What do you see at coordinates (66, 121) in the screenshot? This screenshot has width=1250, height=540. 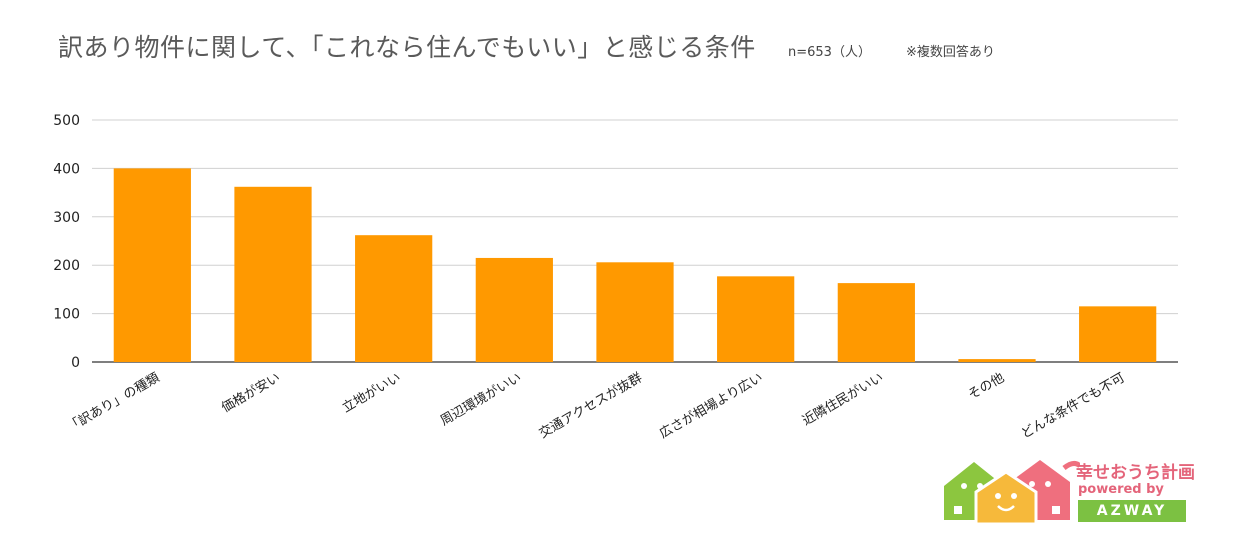 I see `y-tick-label: 500` at bounding box center [66, 121].